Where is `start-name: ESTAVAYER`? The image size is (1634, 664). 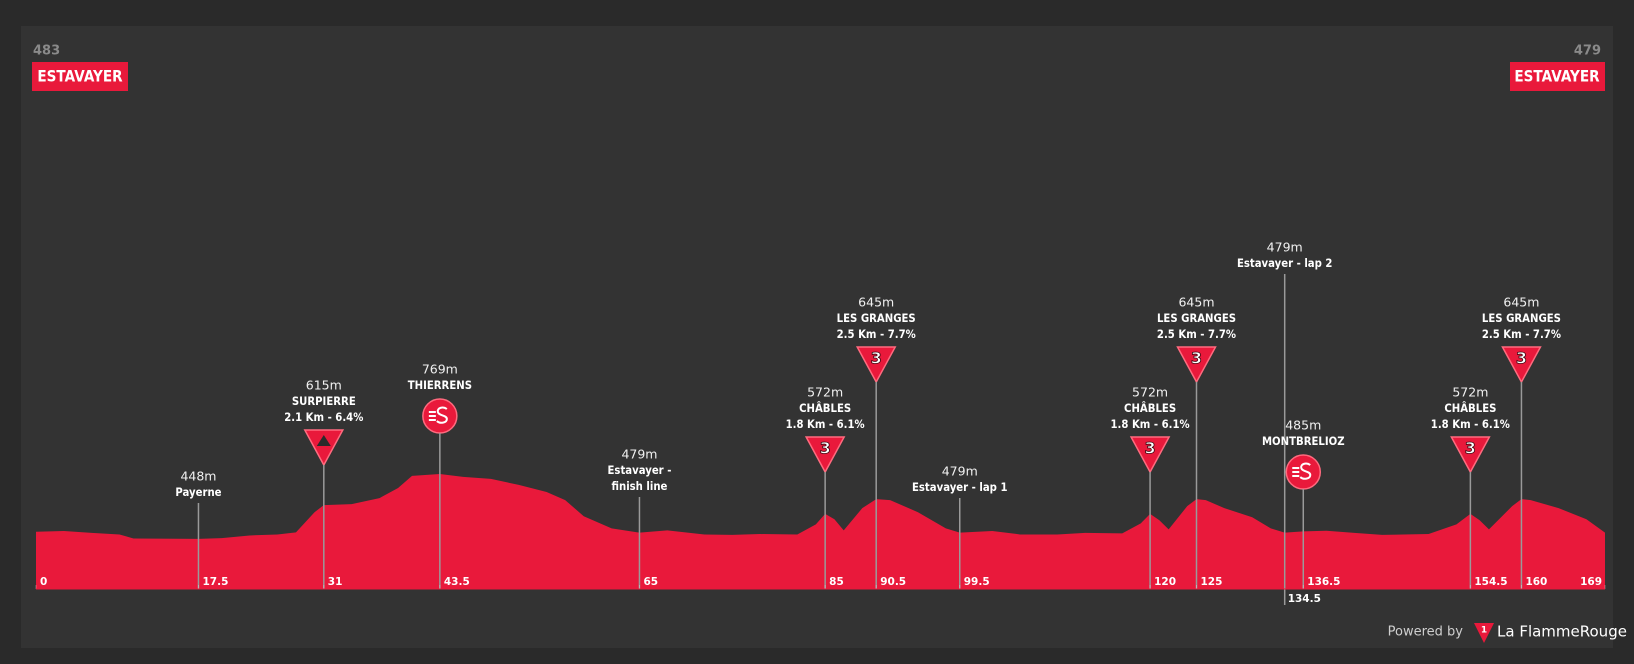
start-name: ESTAVAYER is located at coordinates (80, 76).